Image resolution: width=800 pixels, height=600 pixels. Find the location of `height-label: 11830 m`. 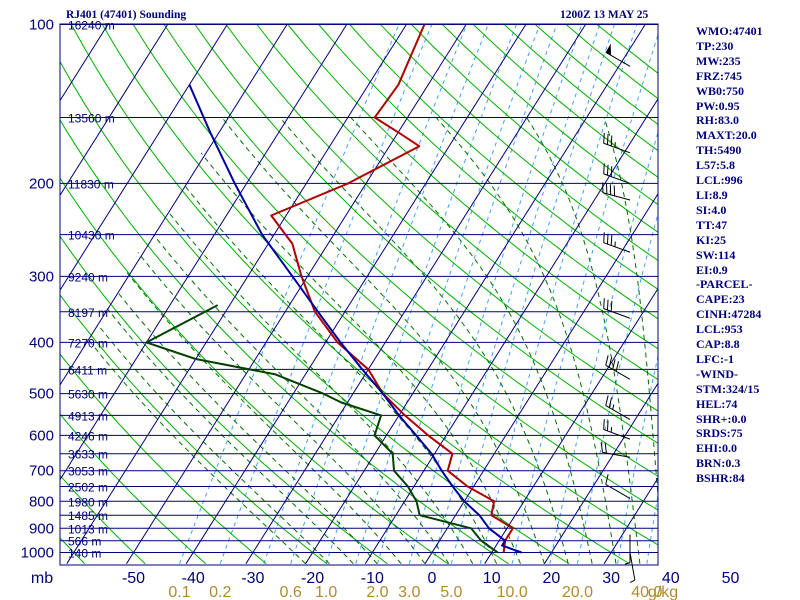

height-label: 11830 m is located at coordinates (91, 184).